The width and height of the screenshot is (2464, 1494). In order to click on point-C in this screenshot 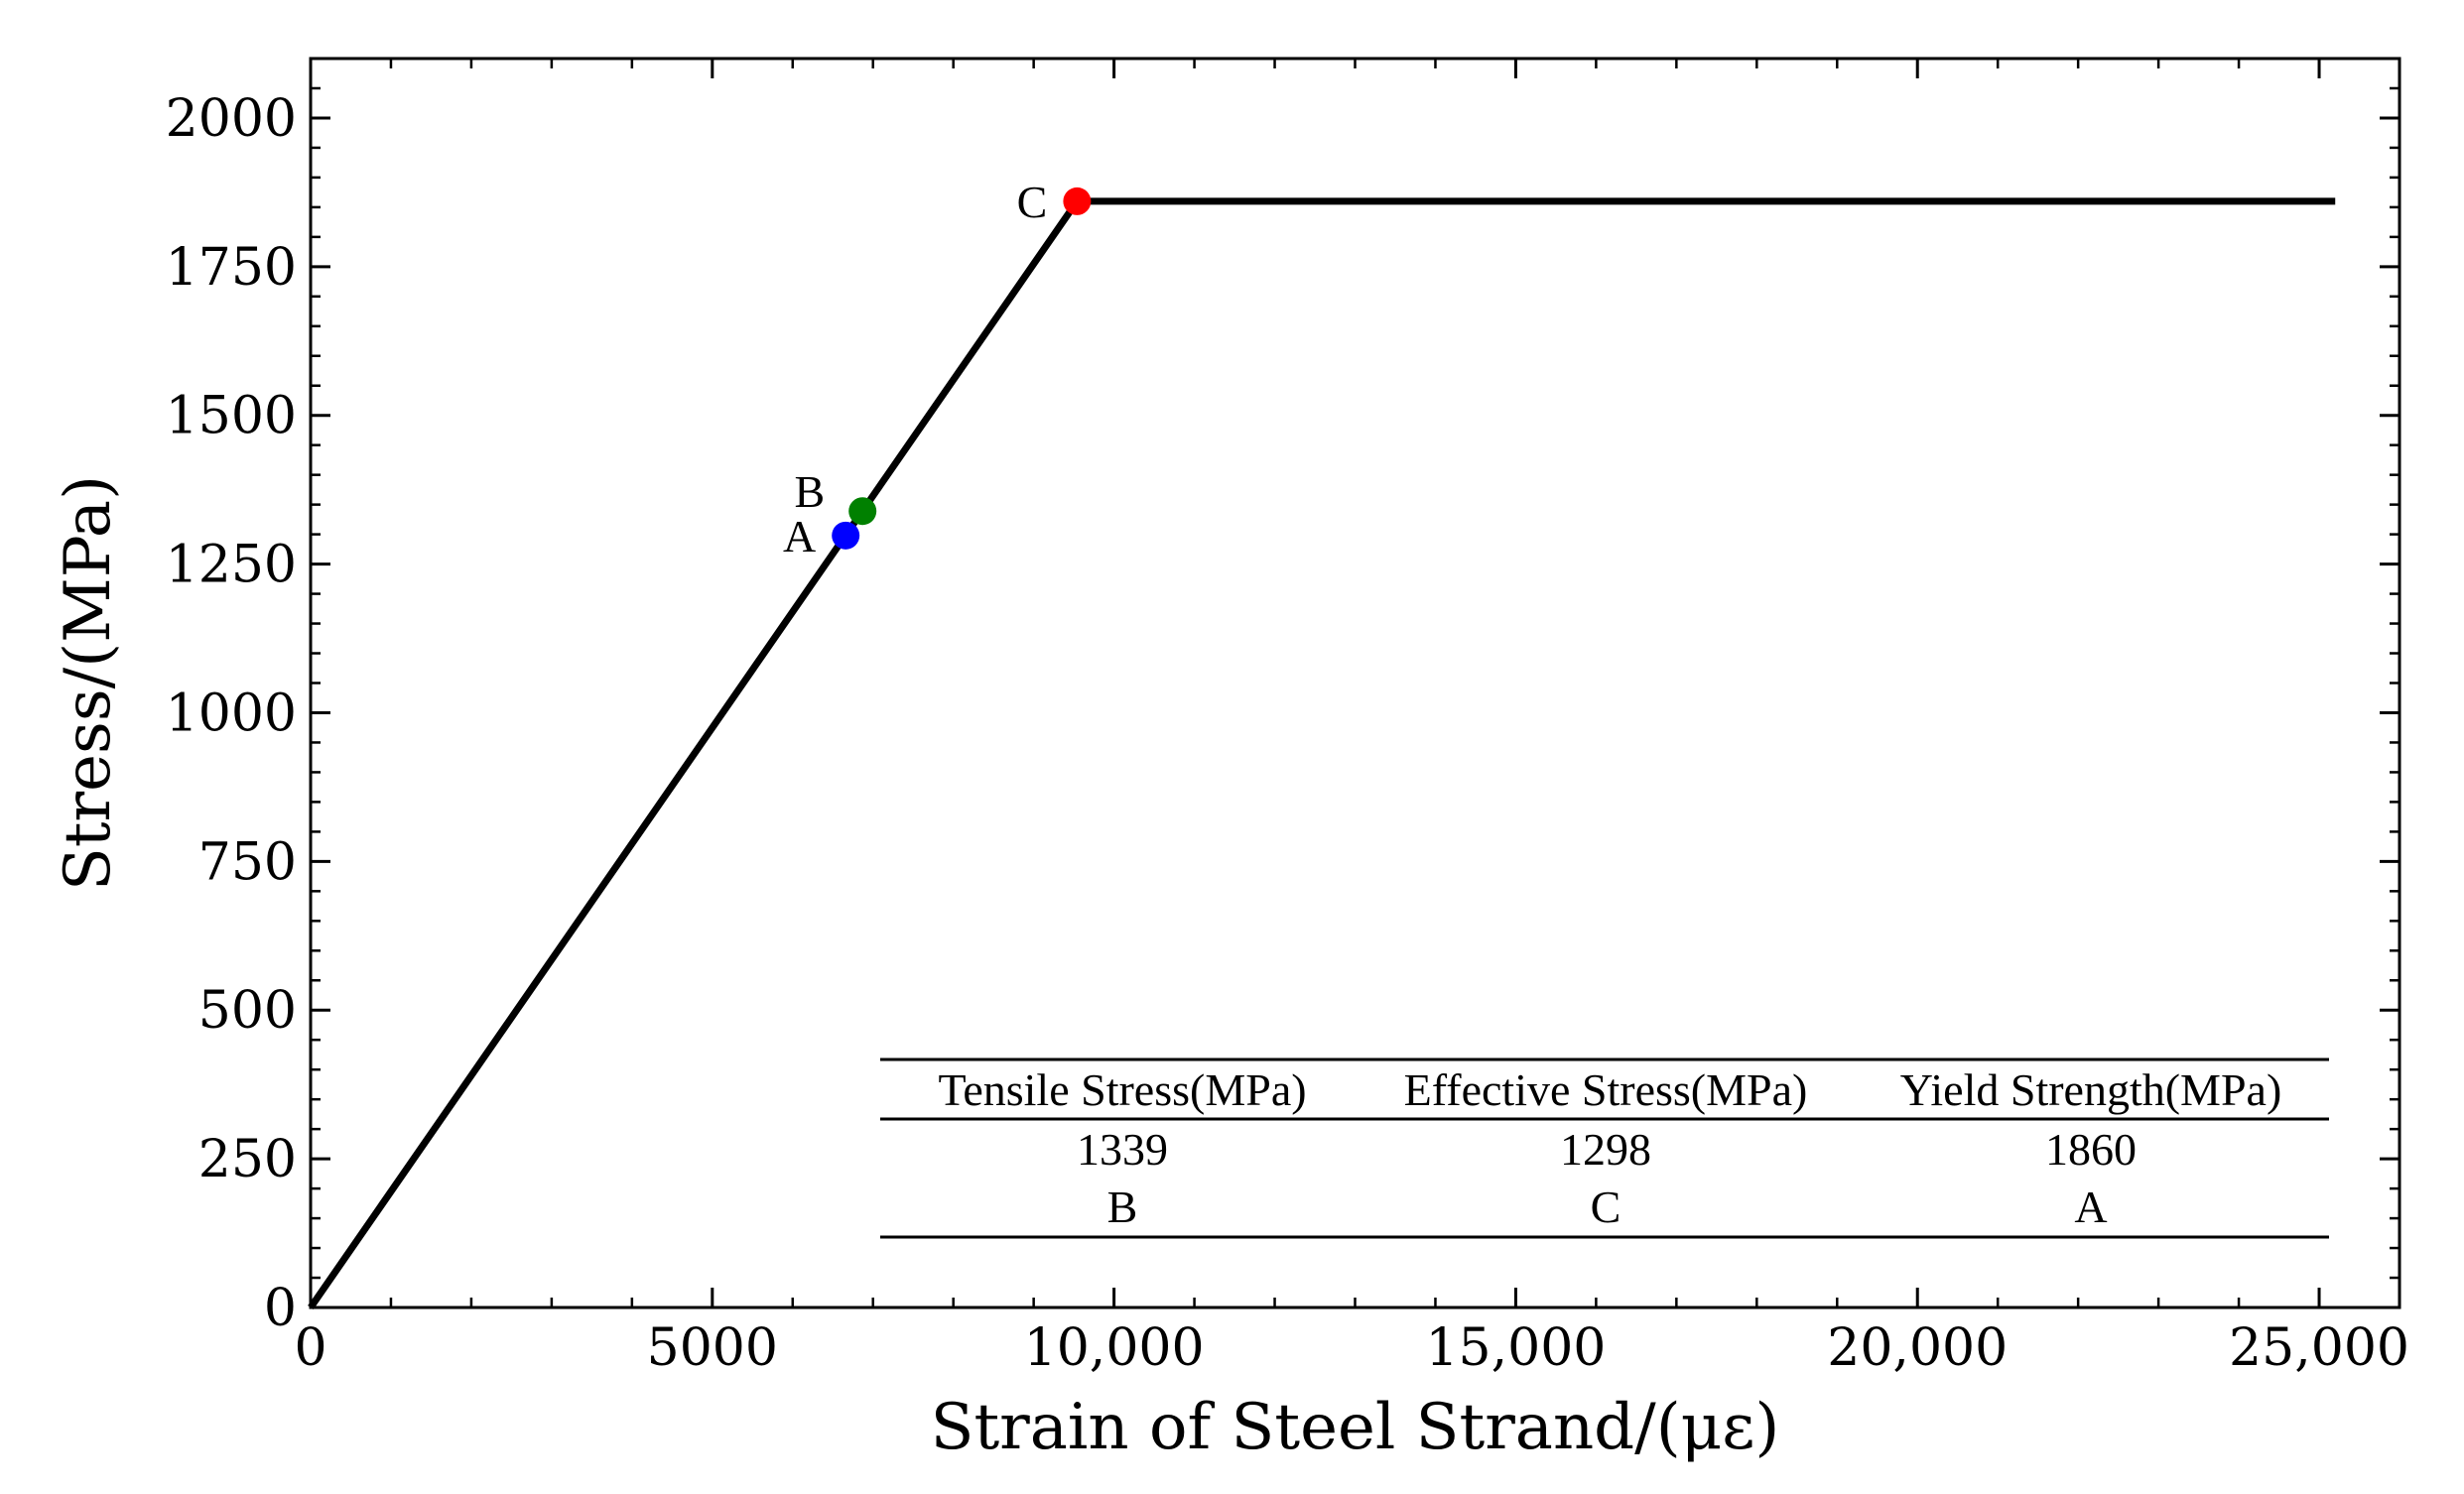, I will do `click(1077, 201)`.